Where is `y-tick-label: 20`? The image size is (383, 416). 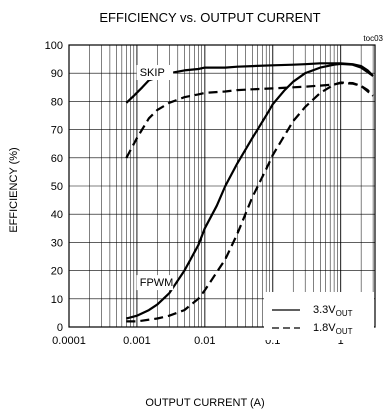 y-tick-label: 20 is located at coordinates (57, 272).